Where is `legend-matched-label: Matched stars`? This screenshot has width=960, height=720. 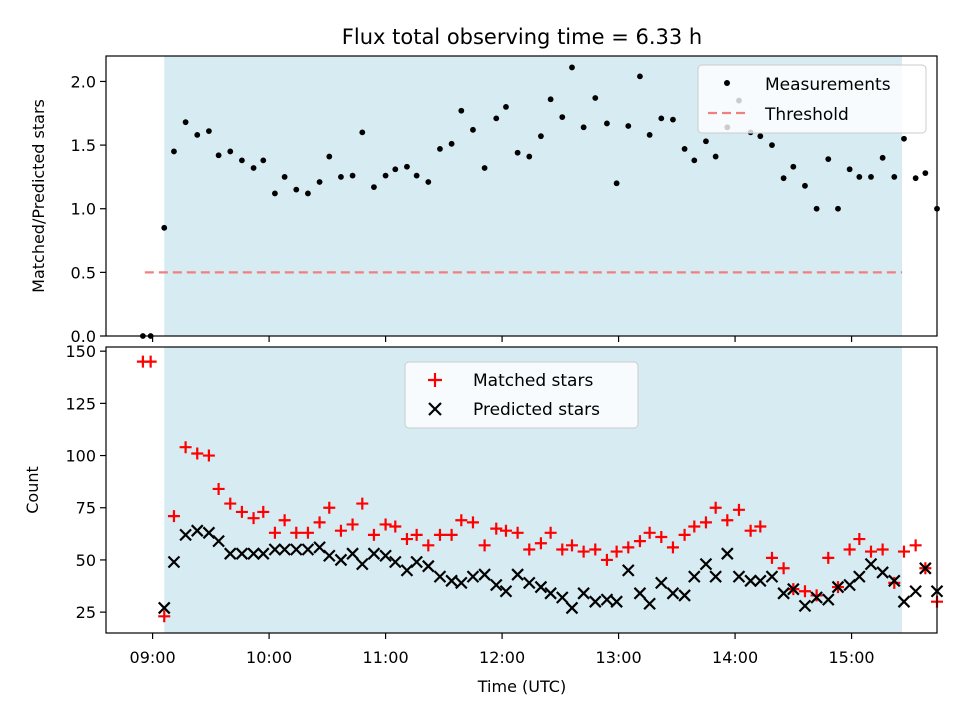 legend-matched-label: Matched stars is located at coordinates (533, 381).